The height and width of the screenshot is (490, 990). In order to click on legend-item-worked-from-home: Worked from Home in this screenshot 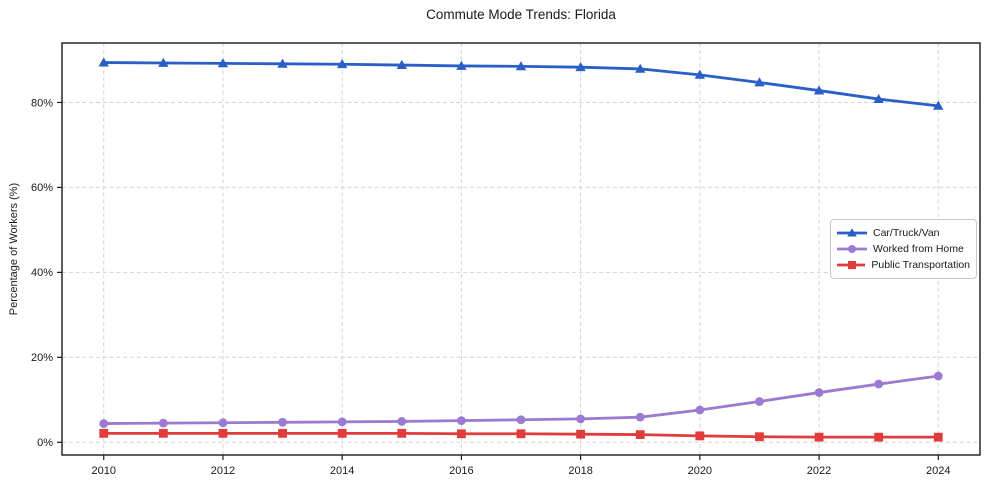, I will do `click(903, 249)`.